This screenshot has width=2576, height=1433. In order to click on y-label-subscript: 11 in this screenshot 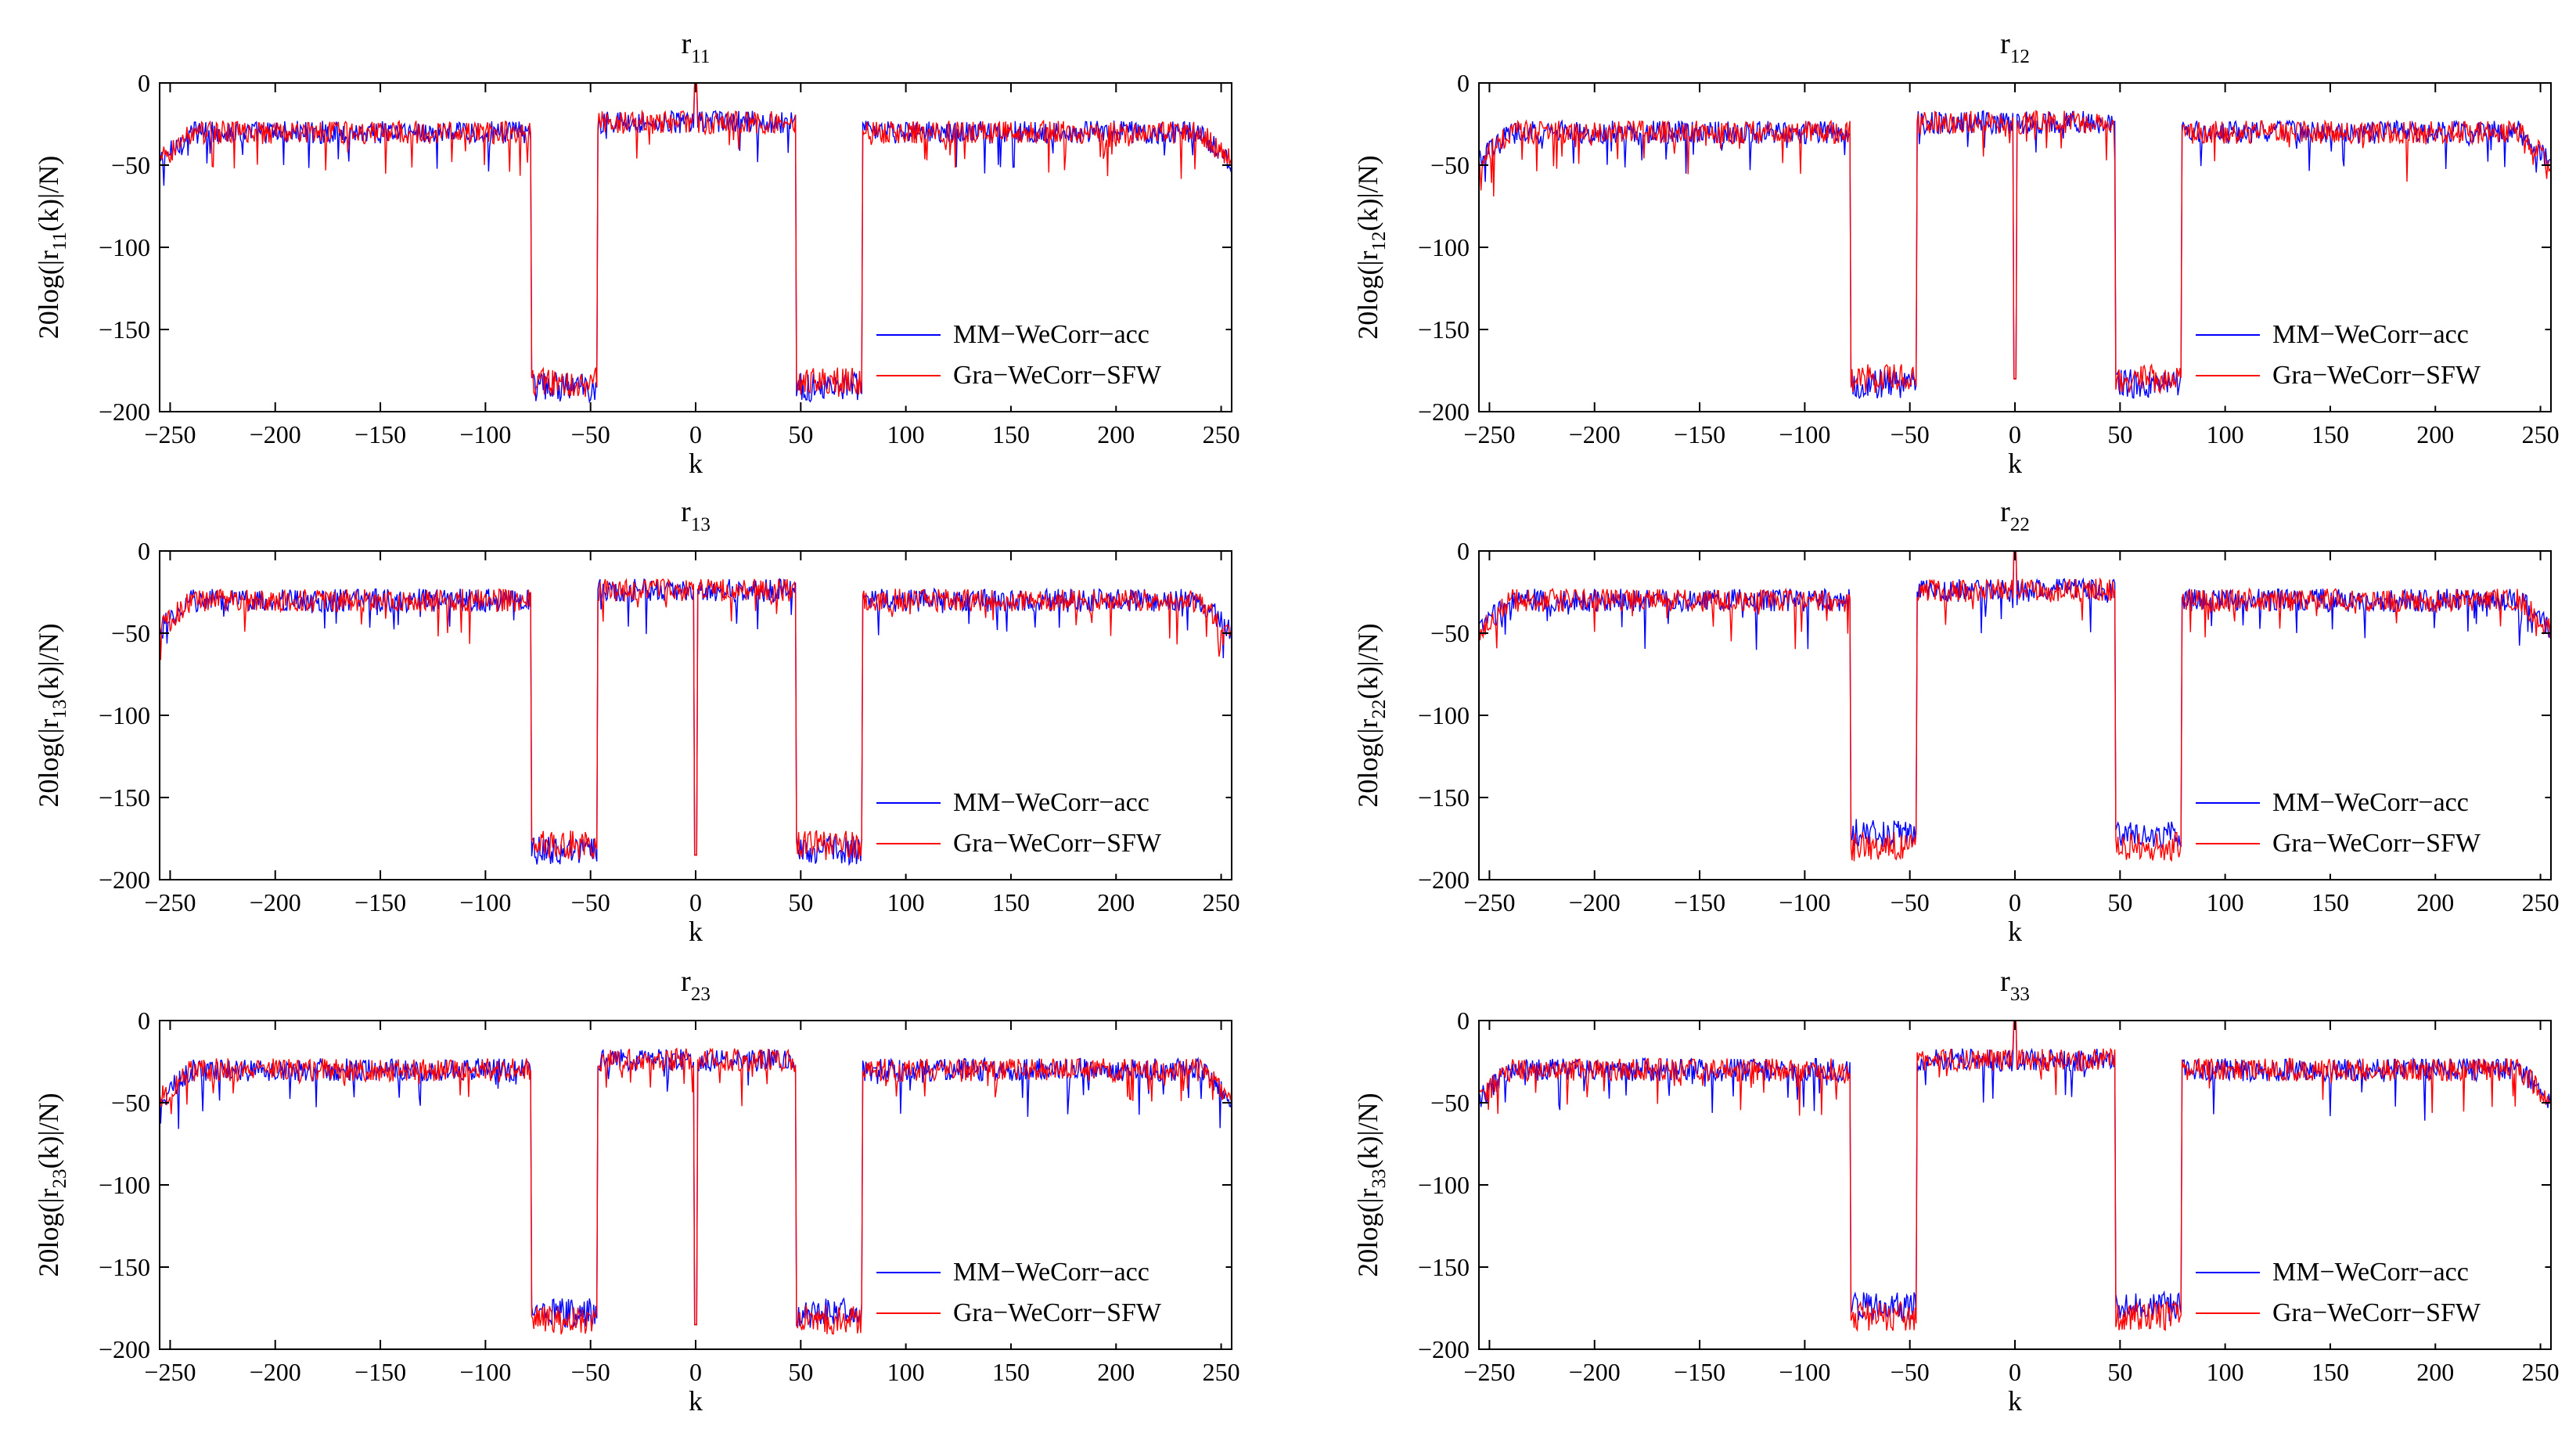, I will do `click(60, 241)`.